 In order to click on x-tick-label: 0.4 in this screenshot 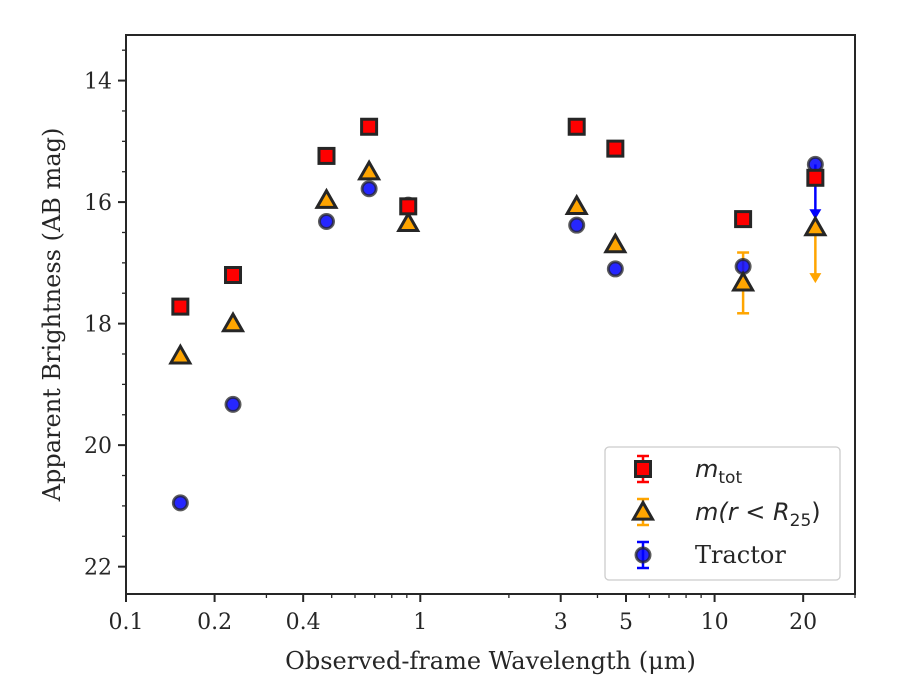, I will do `click(303, 622)`.